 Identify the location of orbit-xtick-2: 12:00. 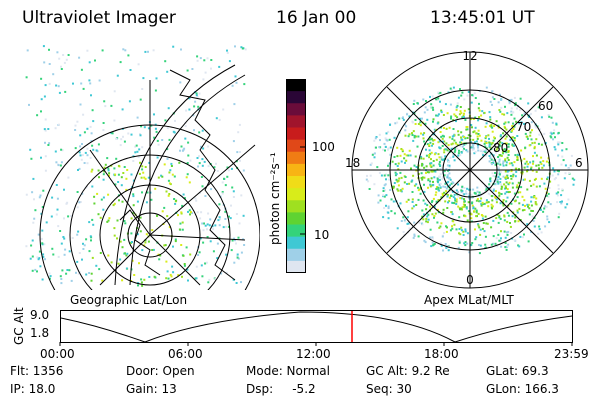
(313, 354).